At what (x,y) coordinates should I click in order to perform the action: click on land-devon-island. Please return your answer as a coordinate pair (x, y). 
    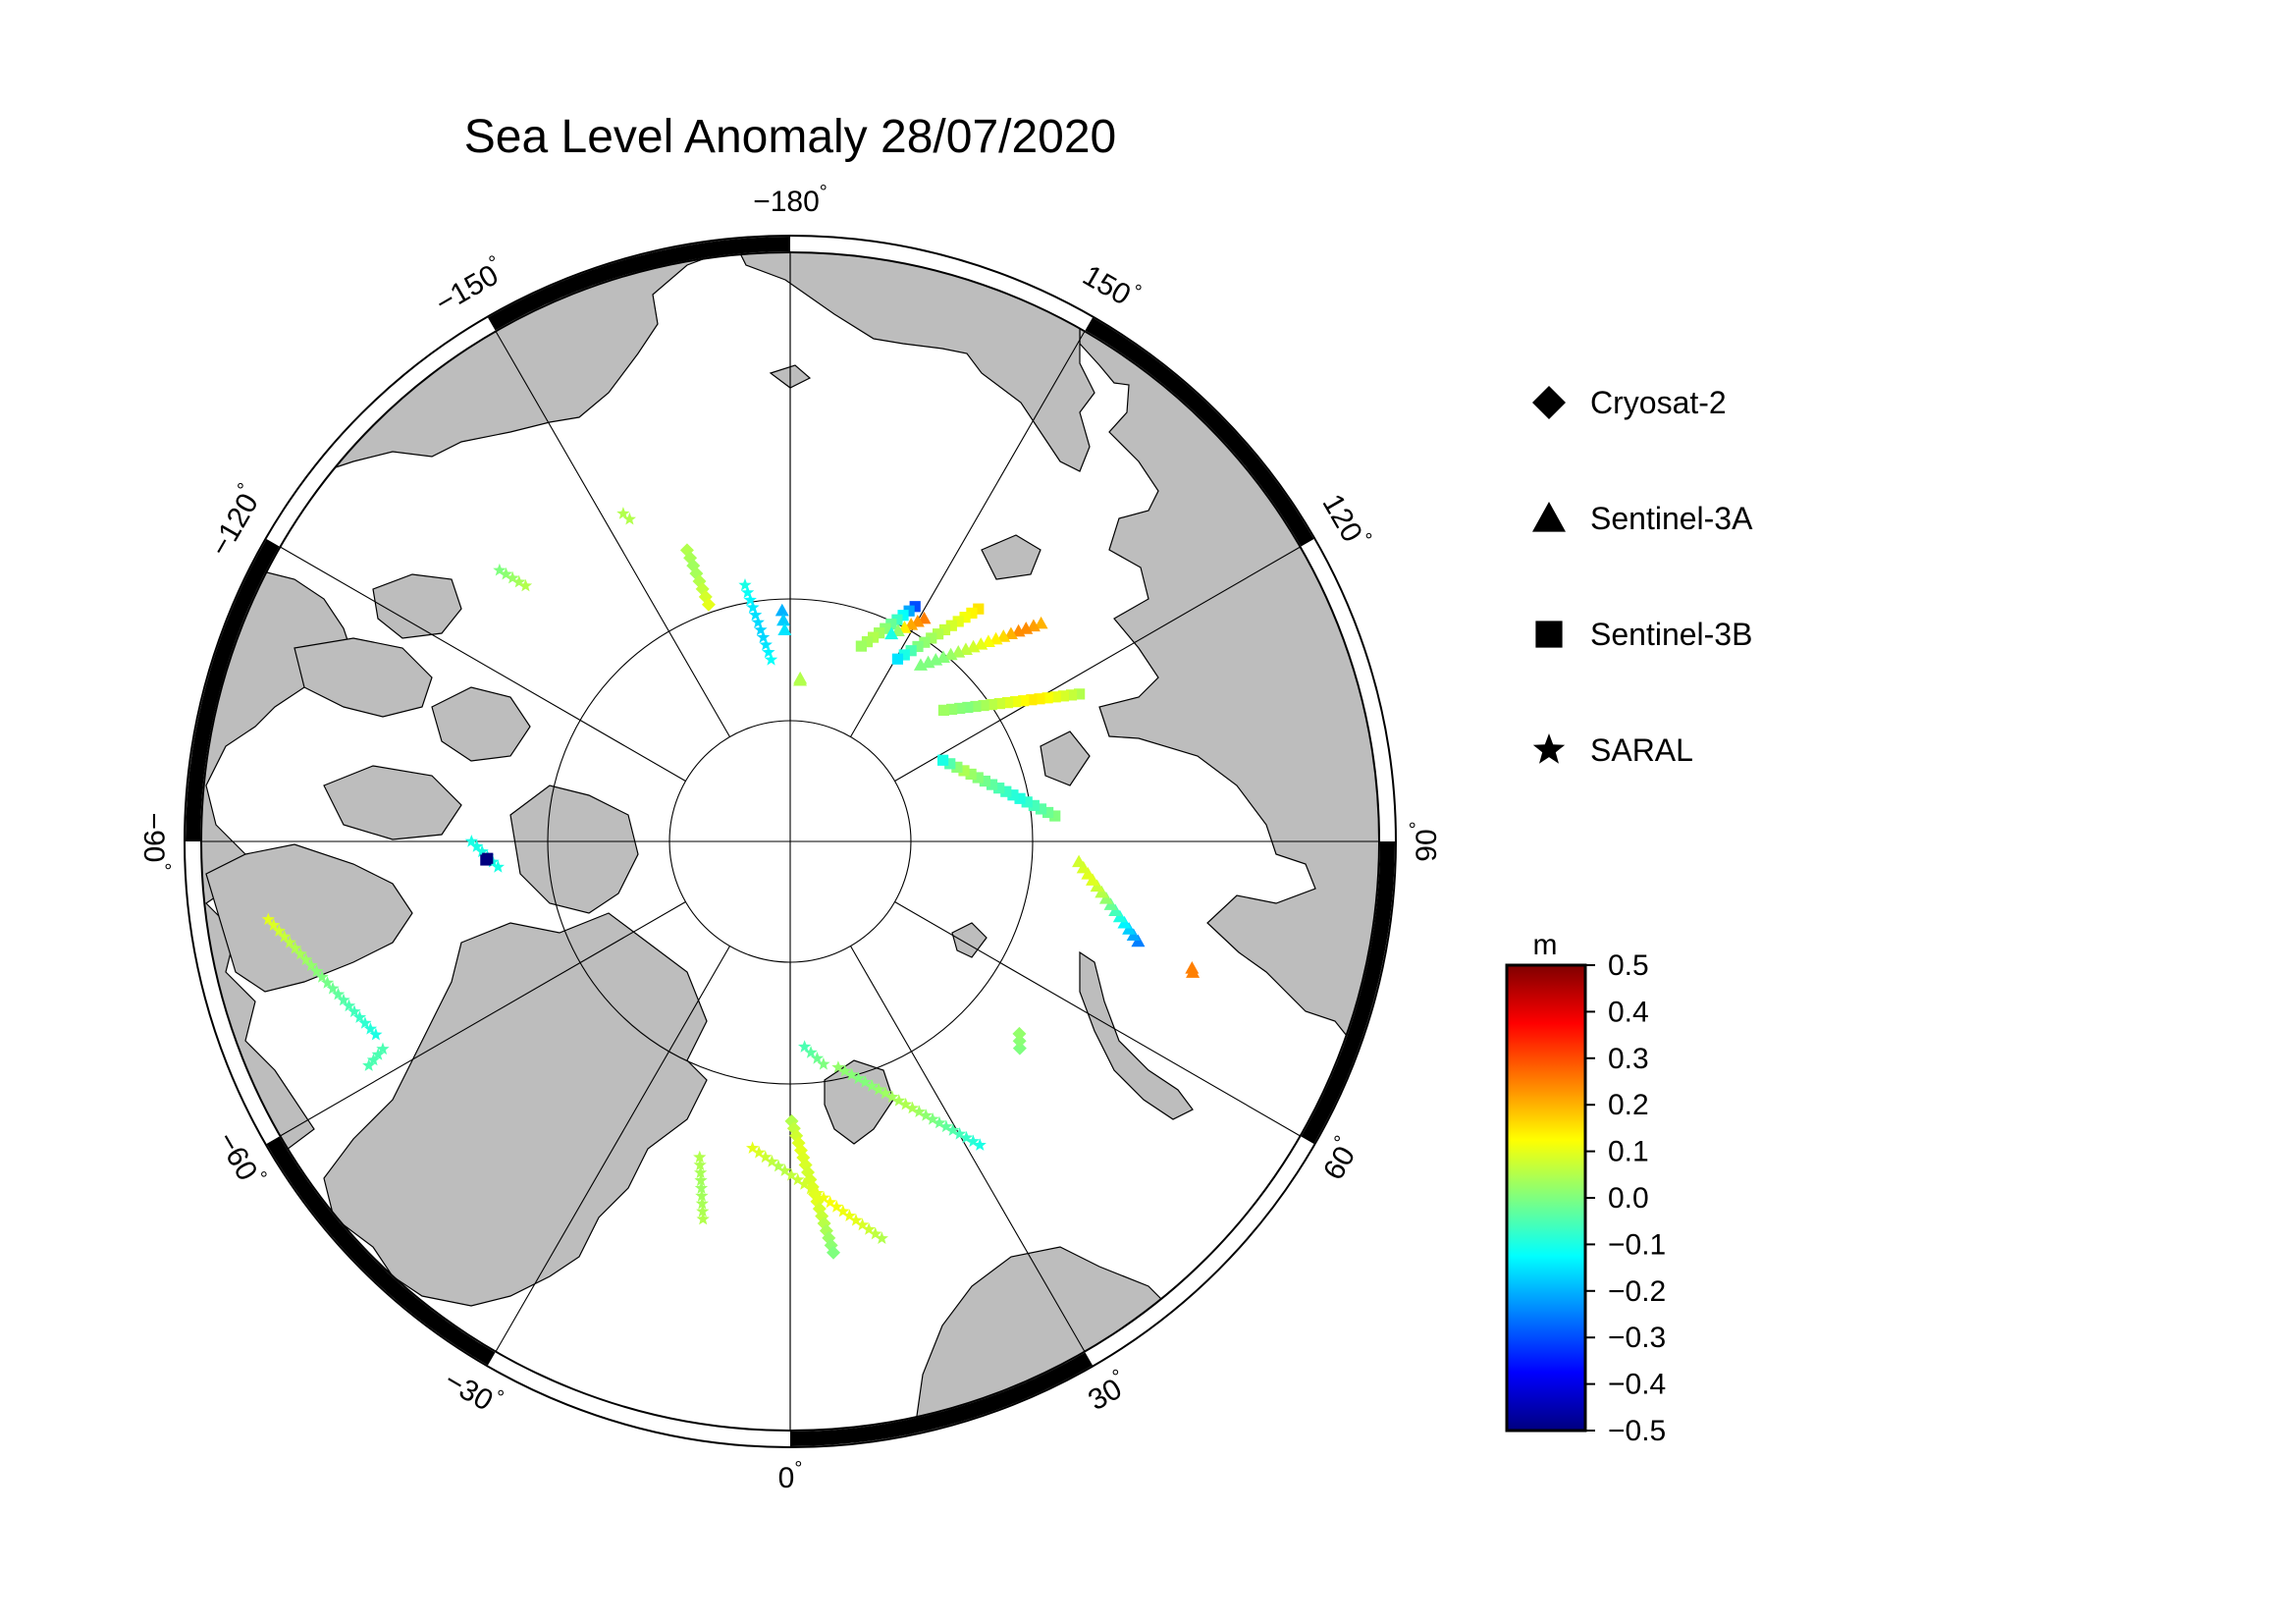
    Looking at the image, I should click on (392, 802).